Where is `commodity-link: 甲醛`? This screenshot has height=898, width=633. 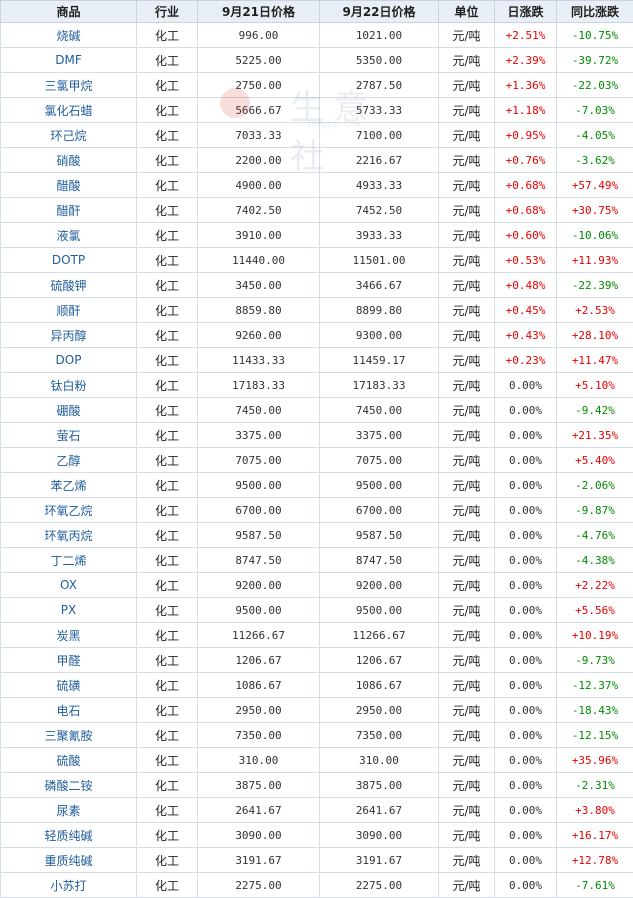
commodity-link: 甲醛 is located at coordinates (69, 660).